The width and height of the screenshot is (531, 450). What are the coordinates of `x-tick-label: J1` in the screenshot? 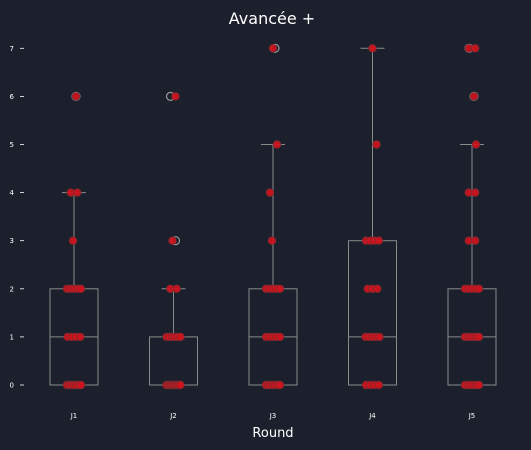 It's located at (74, 416).